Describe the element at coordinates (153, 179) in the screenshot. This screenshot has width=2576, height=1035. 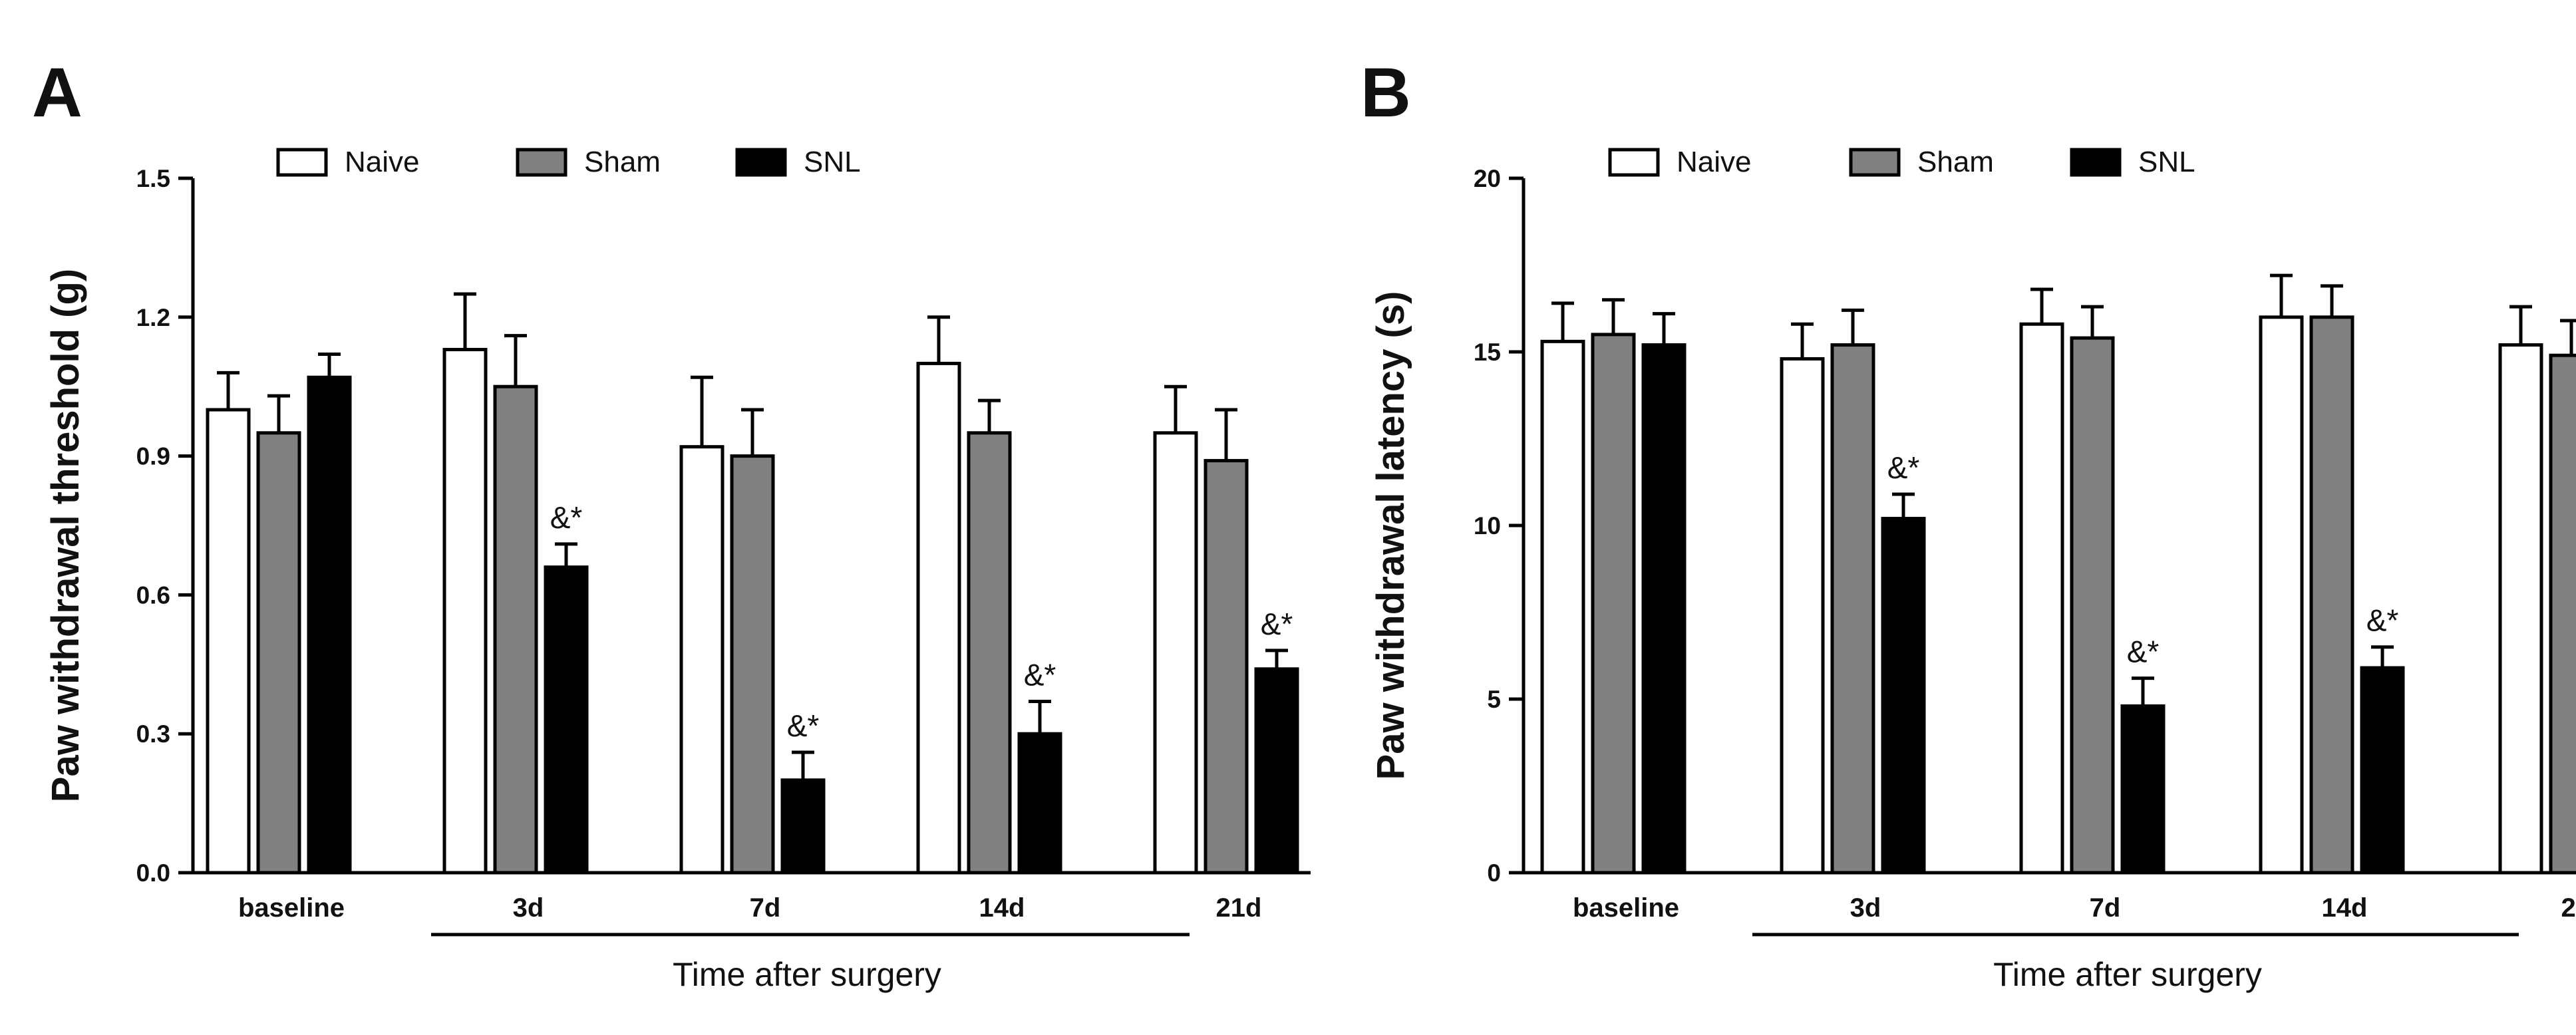
I see `y-tick-label: 1.5` at that location.